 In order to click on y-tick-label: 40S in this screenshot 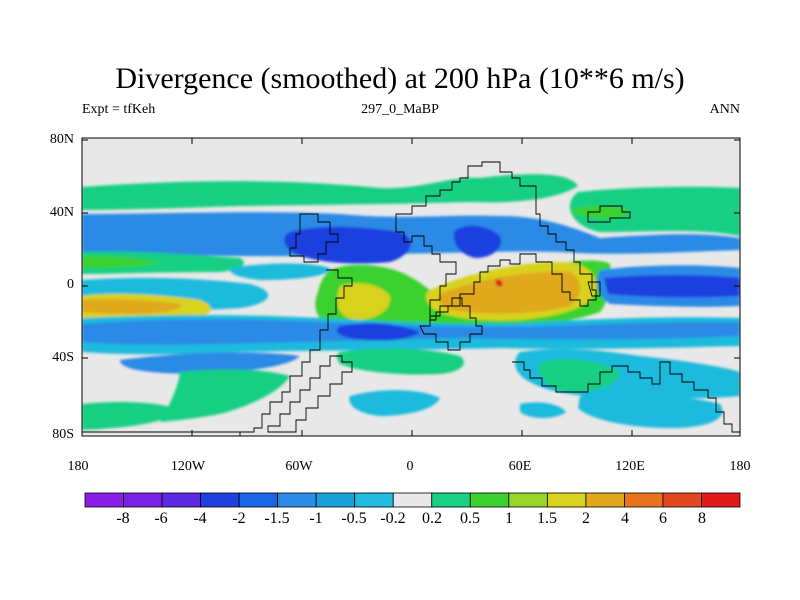, I will do `click(63, 357)`.